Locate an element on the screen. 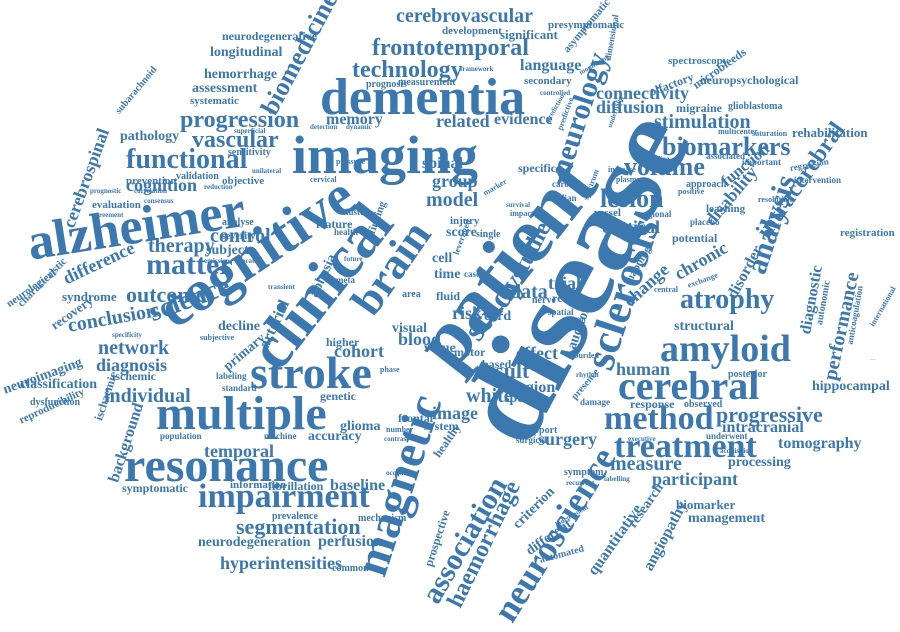 The image size is (900, 632). word-learning: learning is located at coordinates (726, 209).